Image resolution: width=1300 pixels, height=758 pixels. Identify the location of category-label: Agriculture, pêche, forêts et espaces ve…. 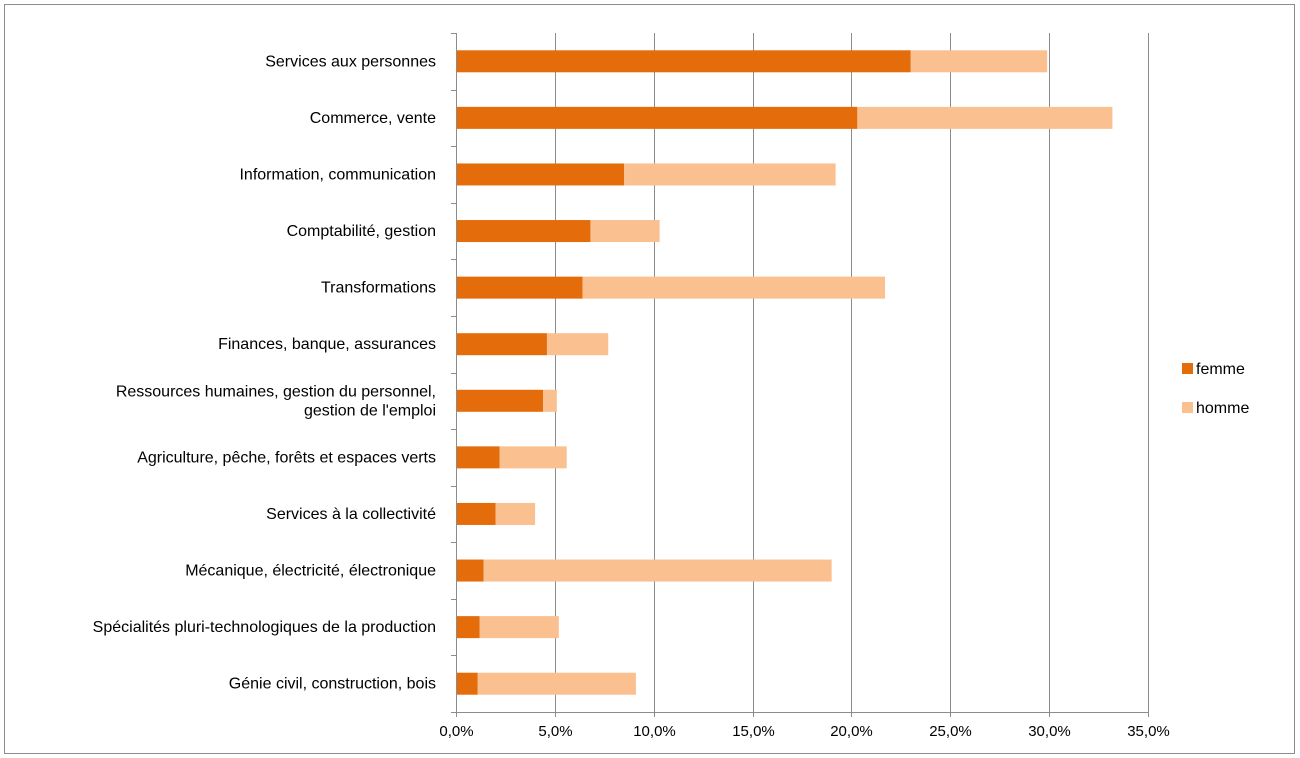
(286, 457).